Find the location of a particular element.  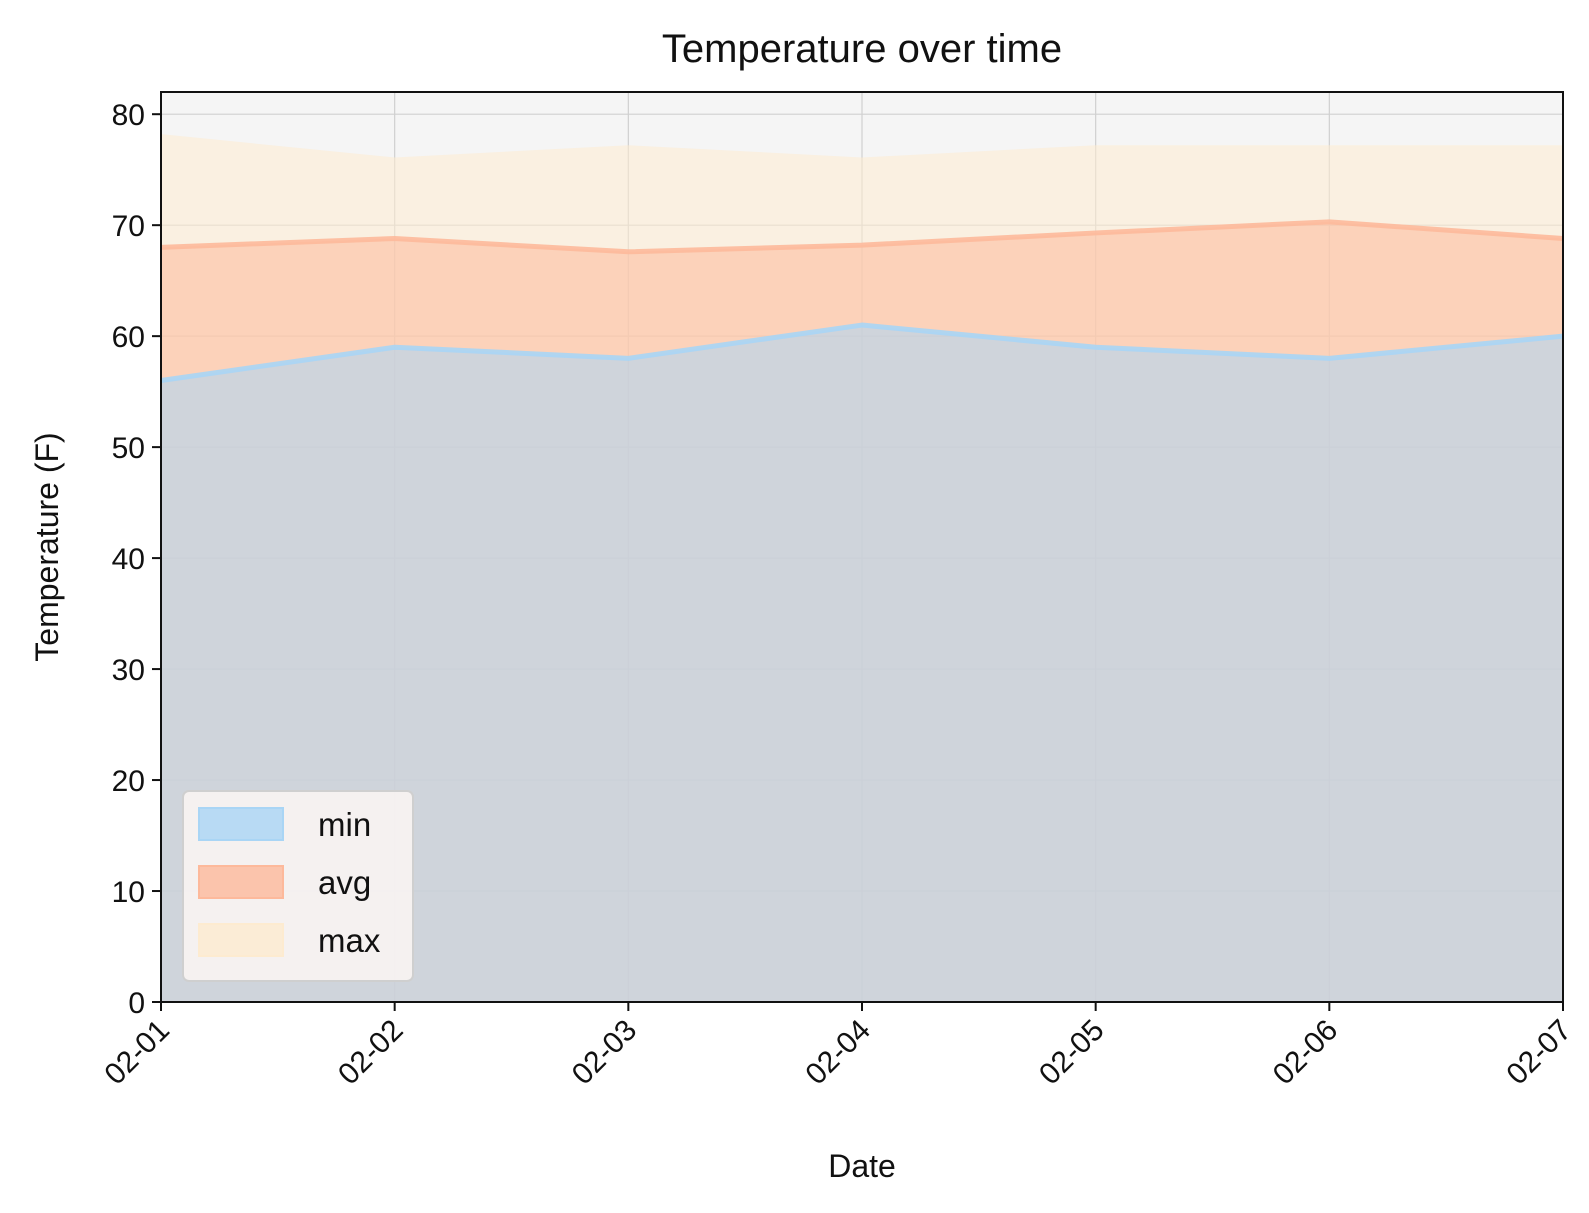

line-avg is located at coordinates (862, 237).